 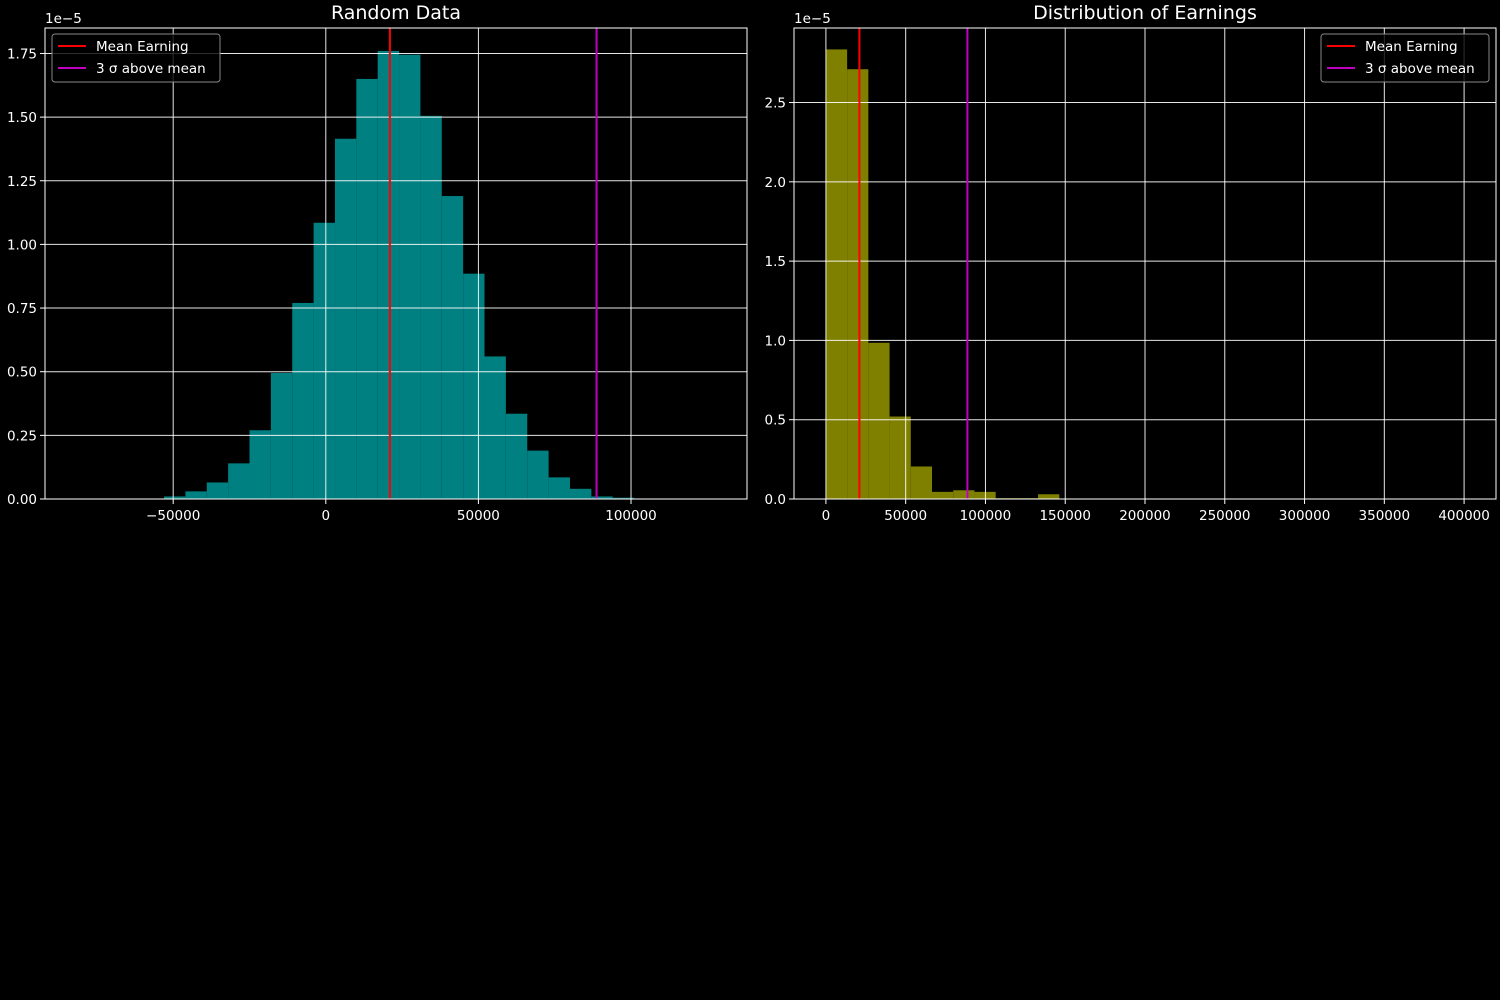 What do you see at coordinates (22, 436) in the screenshot?
I see `y-tick-label: 0.25` at bounding box center [22, 436].